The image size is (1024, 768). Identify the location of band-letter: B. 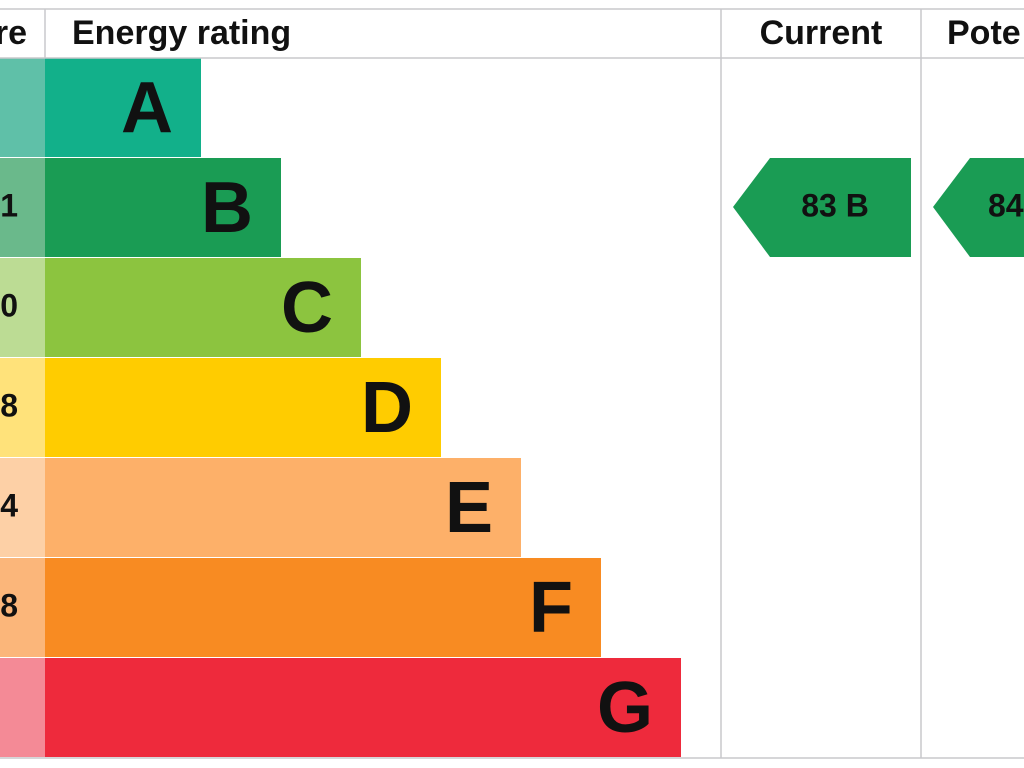
(227, 208).